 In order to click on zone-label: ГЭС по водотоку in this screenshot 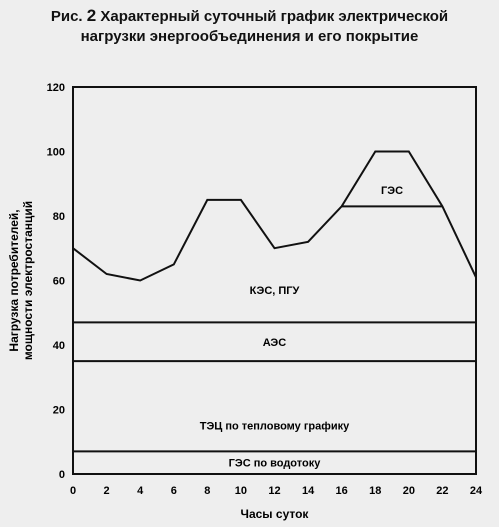, I will do `click(275, 464)`.